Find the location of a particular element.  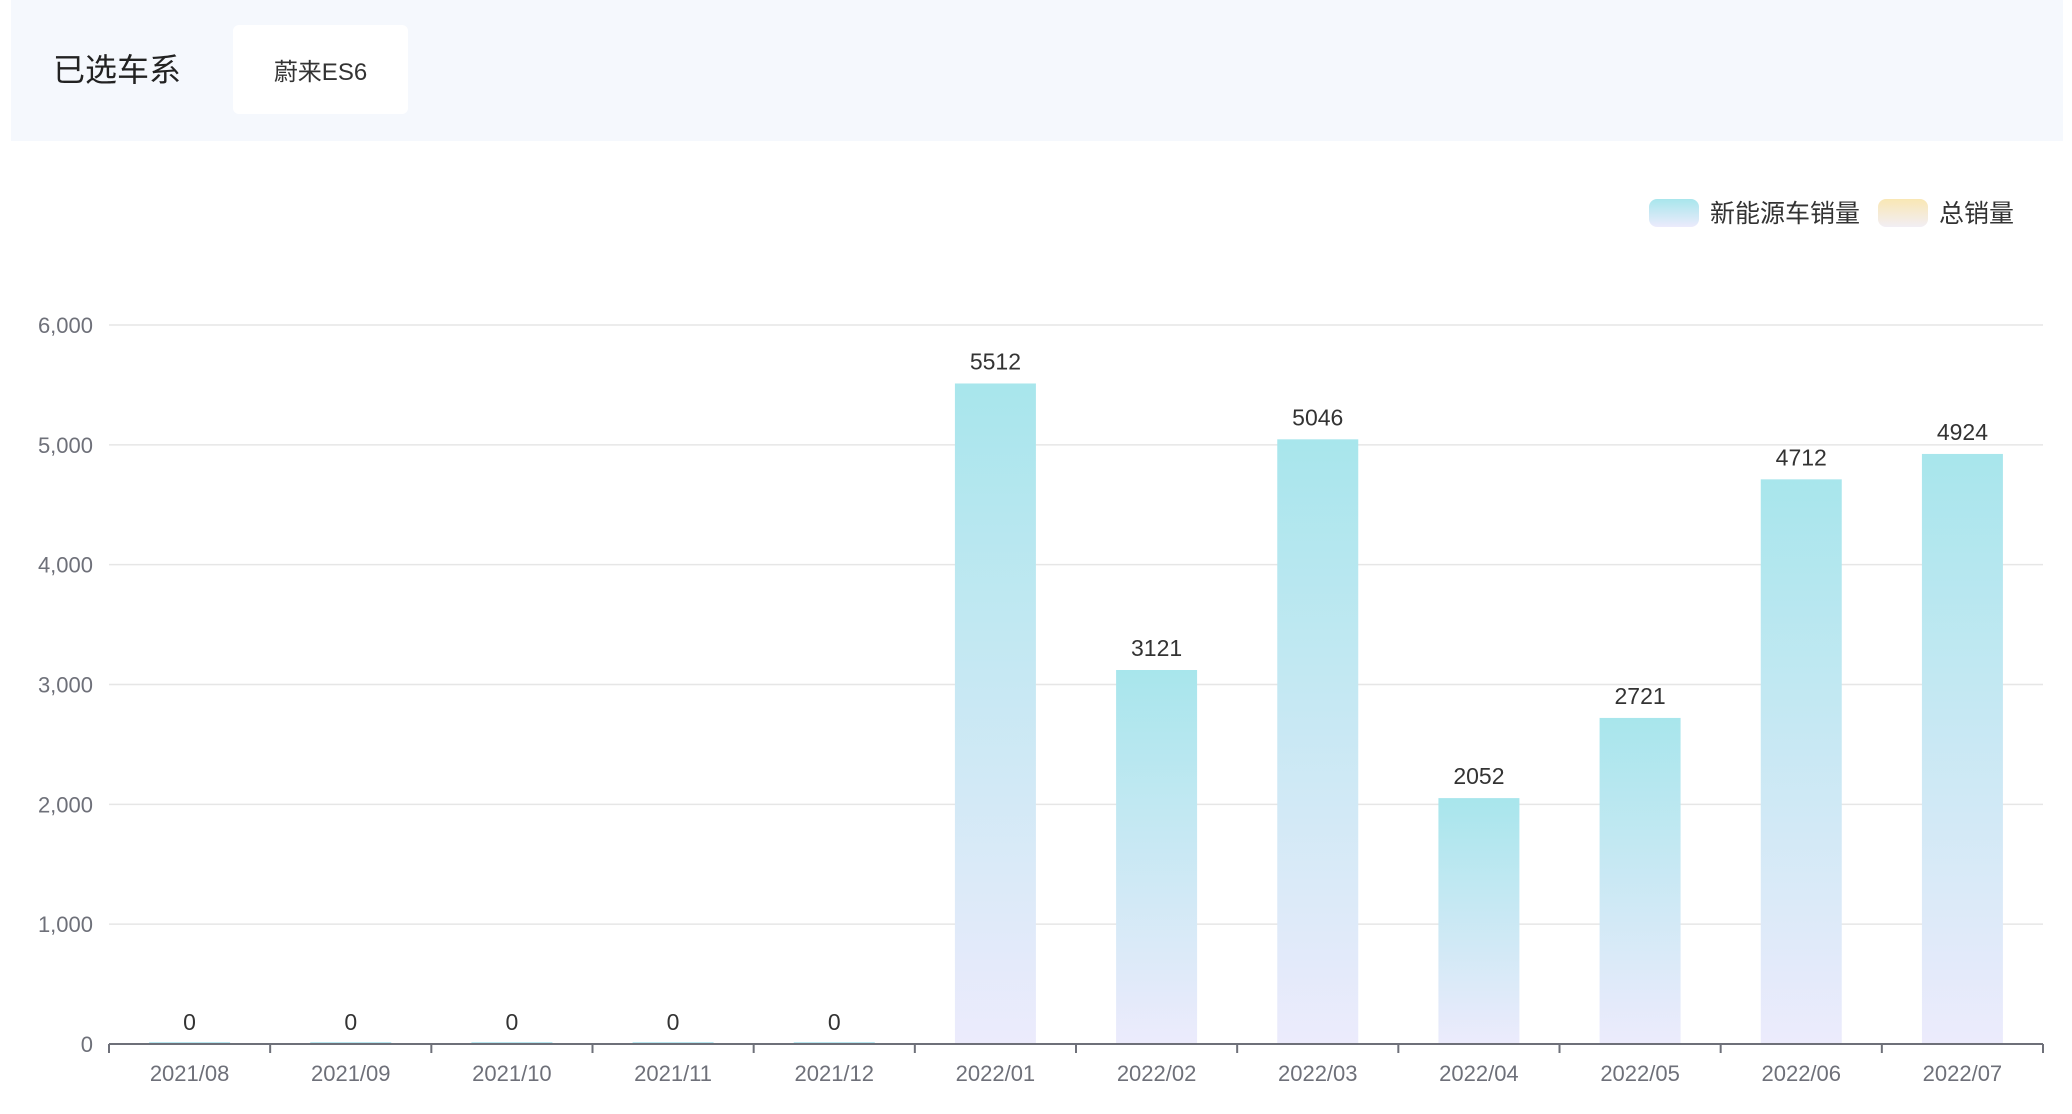

bar-value-label: 3121 is located at coordinates (1156, 648).